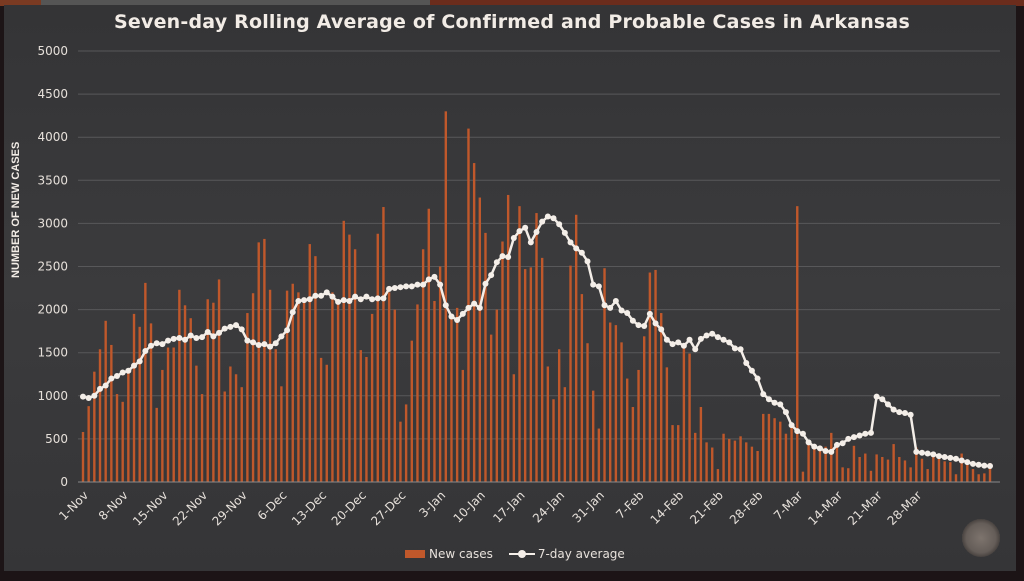  Describe the element at coordinates (272, 505) in the screenshot. I see `x-tick-label: 6-Dec` at that location.